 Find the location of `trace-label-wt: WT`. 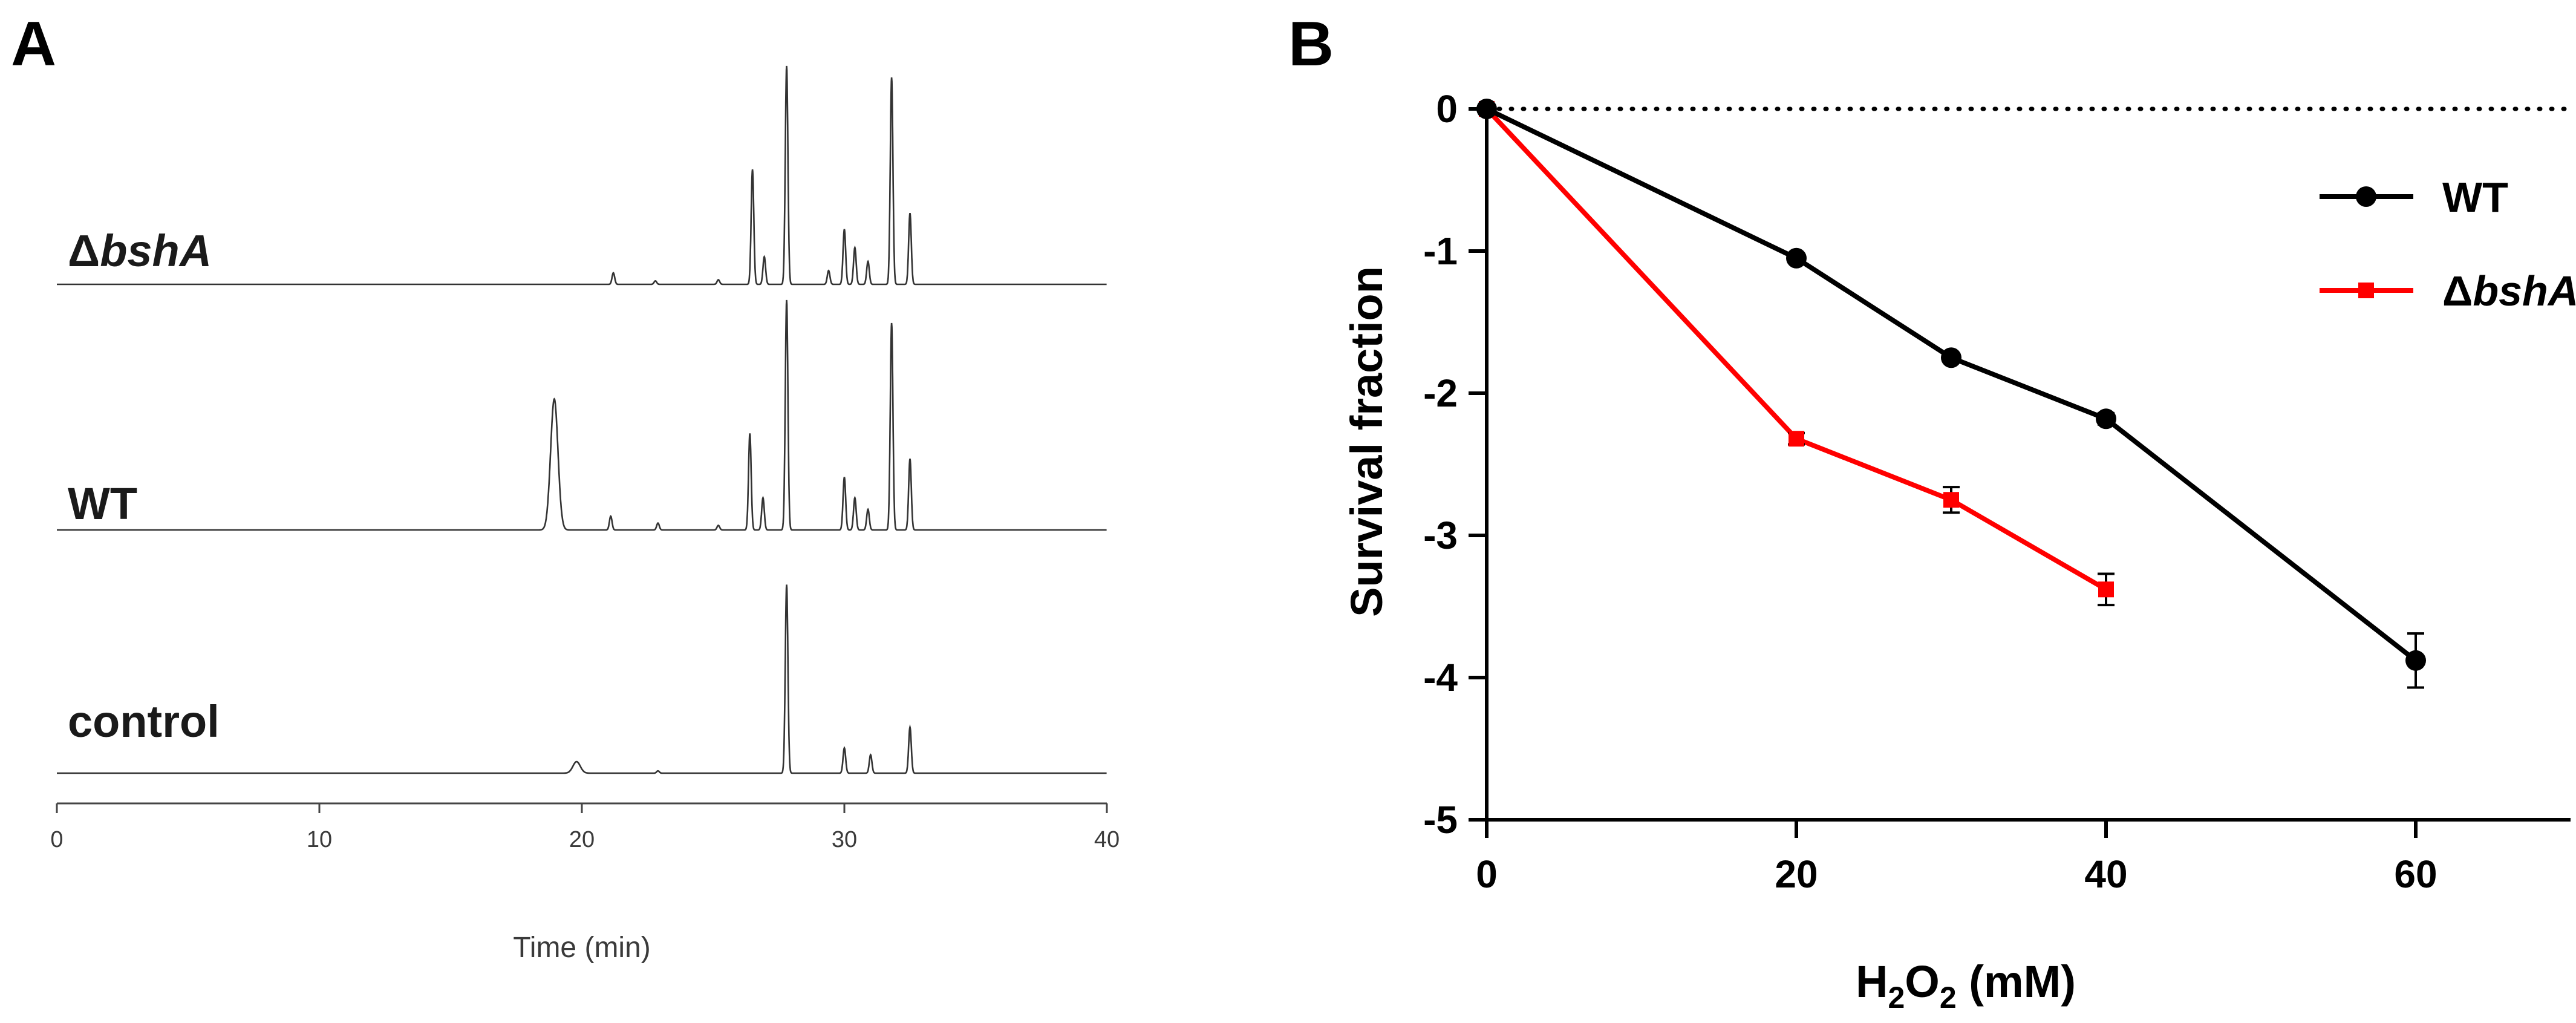

trace-label-wt: WT is located at coordinates (102, 504).